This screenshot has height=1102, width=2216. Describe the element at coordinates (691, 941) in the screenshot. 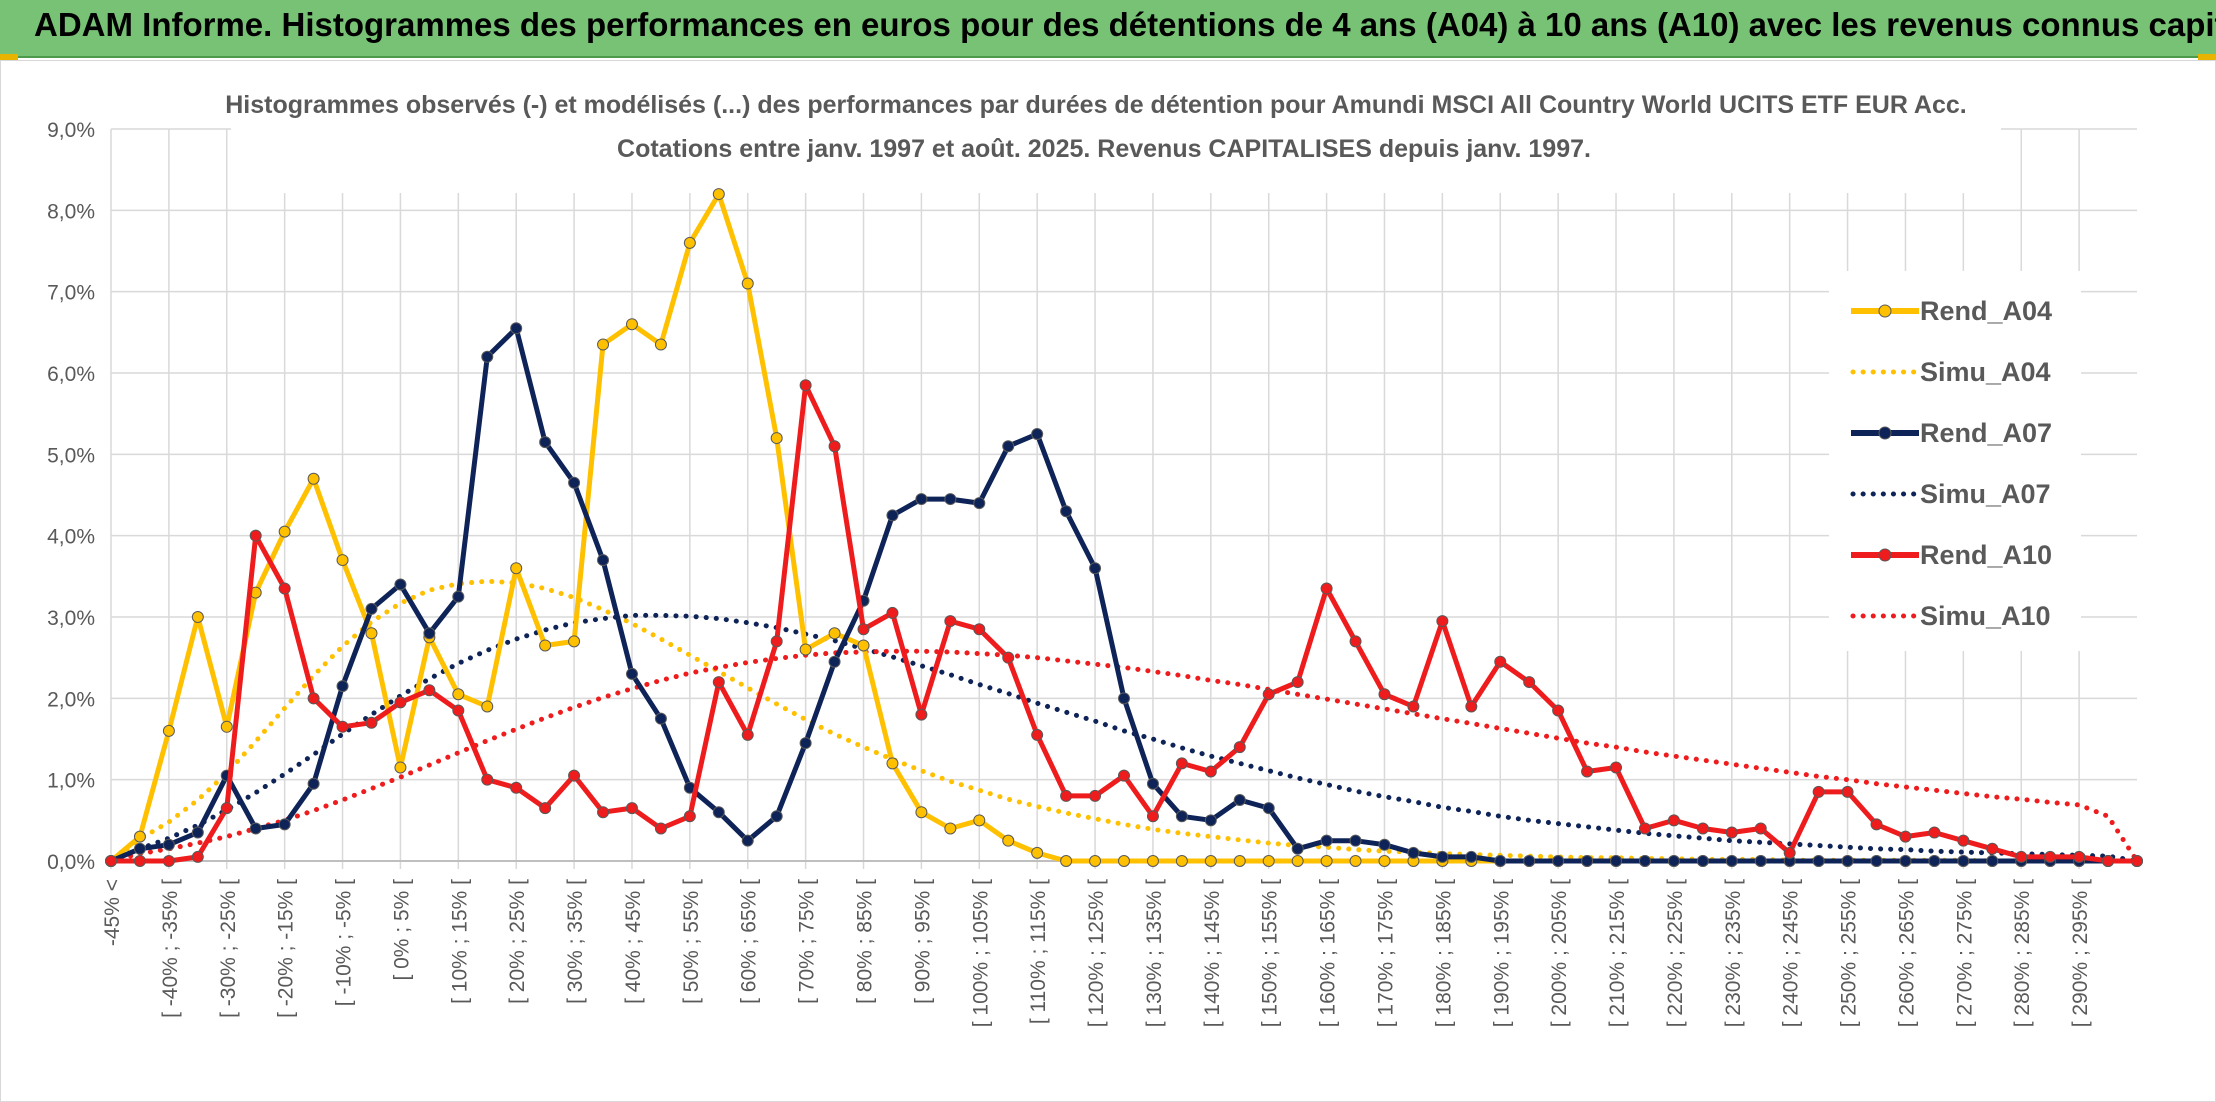

I see `x-tick-label: [ 50% ; 55% [` at that location.